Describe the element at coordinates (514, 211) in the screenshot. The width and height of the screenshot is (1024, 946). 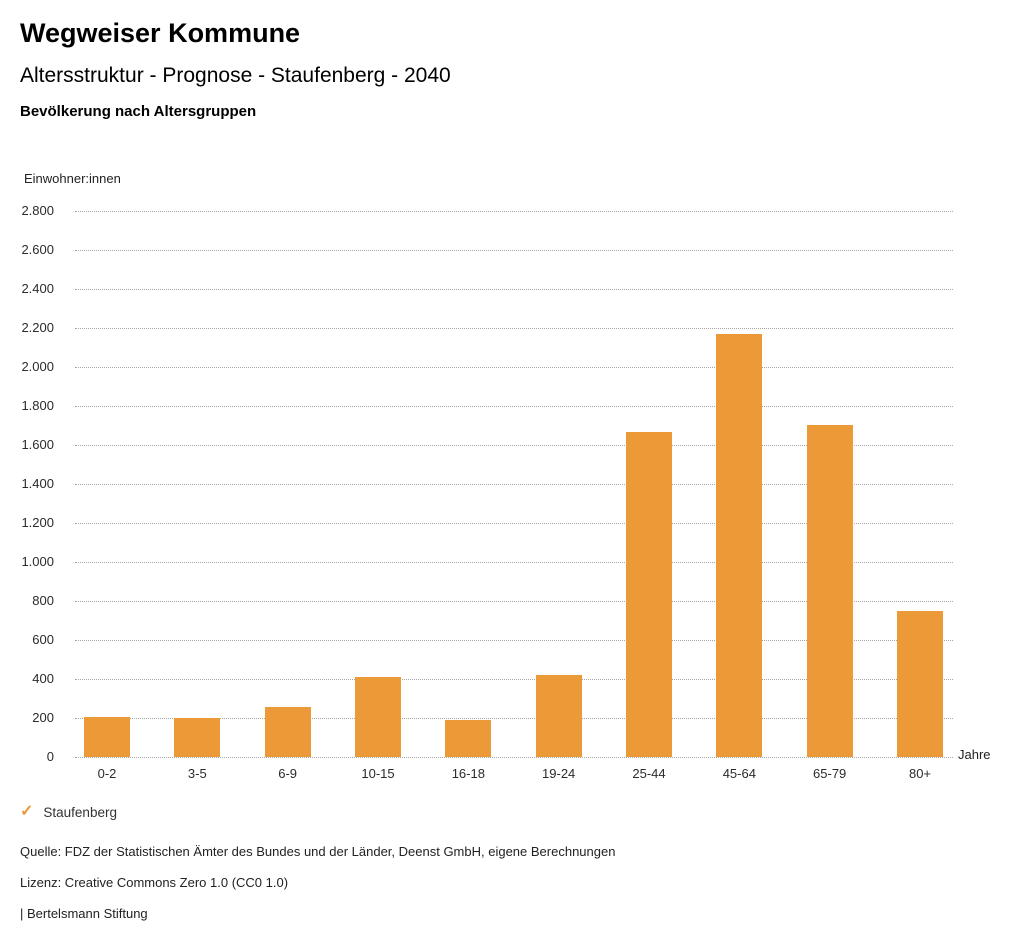
I see `gridline-2.800` at that location.